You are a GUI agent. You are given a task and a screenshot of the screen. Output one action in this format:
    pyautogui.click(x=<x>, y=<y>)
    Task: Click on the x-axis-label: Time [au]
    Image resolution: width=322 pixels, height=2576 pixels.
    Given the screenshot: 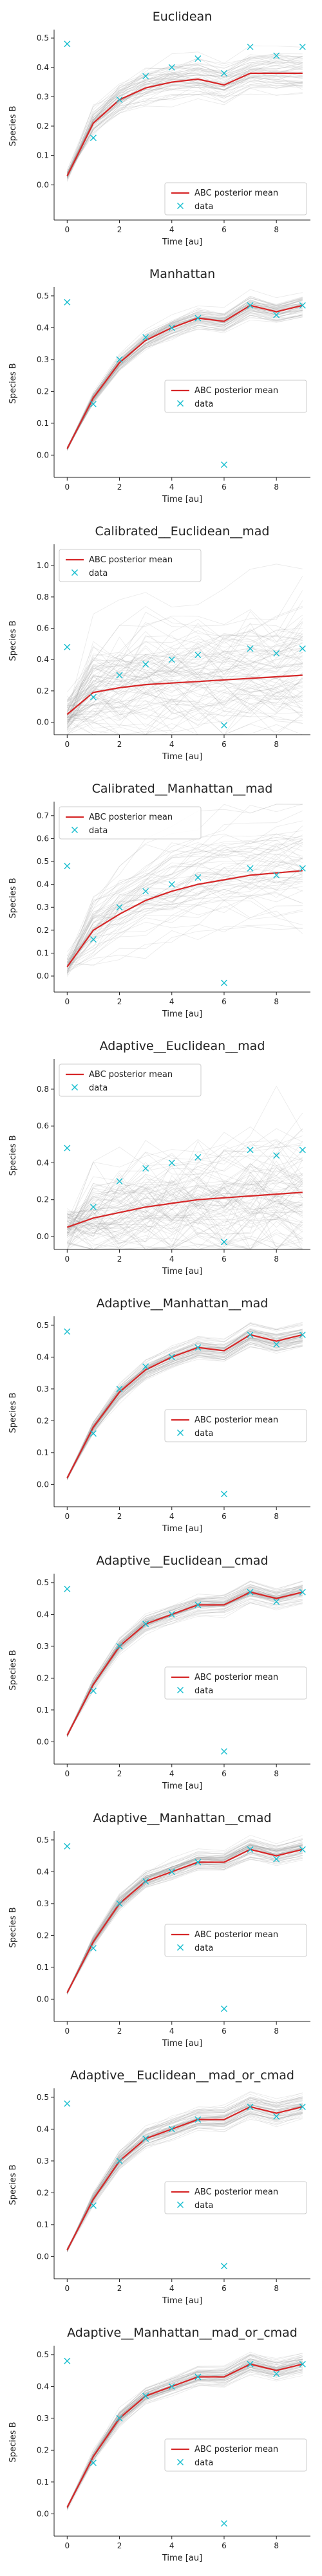 What is the action you would take?
    pyautogui.click(x=182, y=242)
    